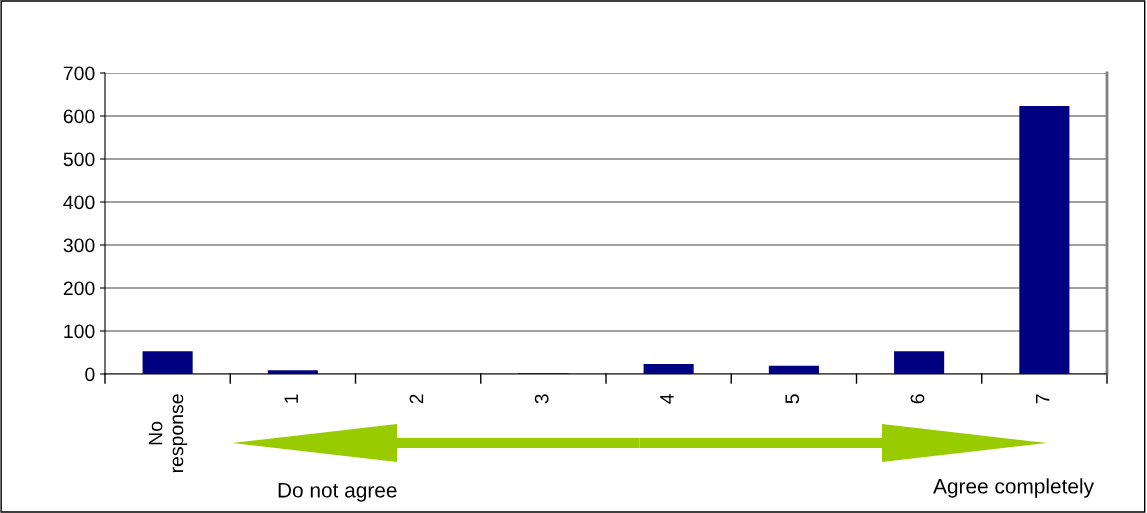  Describe the element at coordinates (416, 399) in the screenshot. I see `x-tick-label: 2` at that location.